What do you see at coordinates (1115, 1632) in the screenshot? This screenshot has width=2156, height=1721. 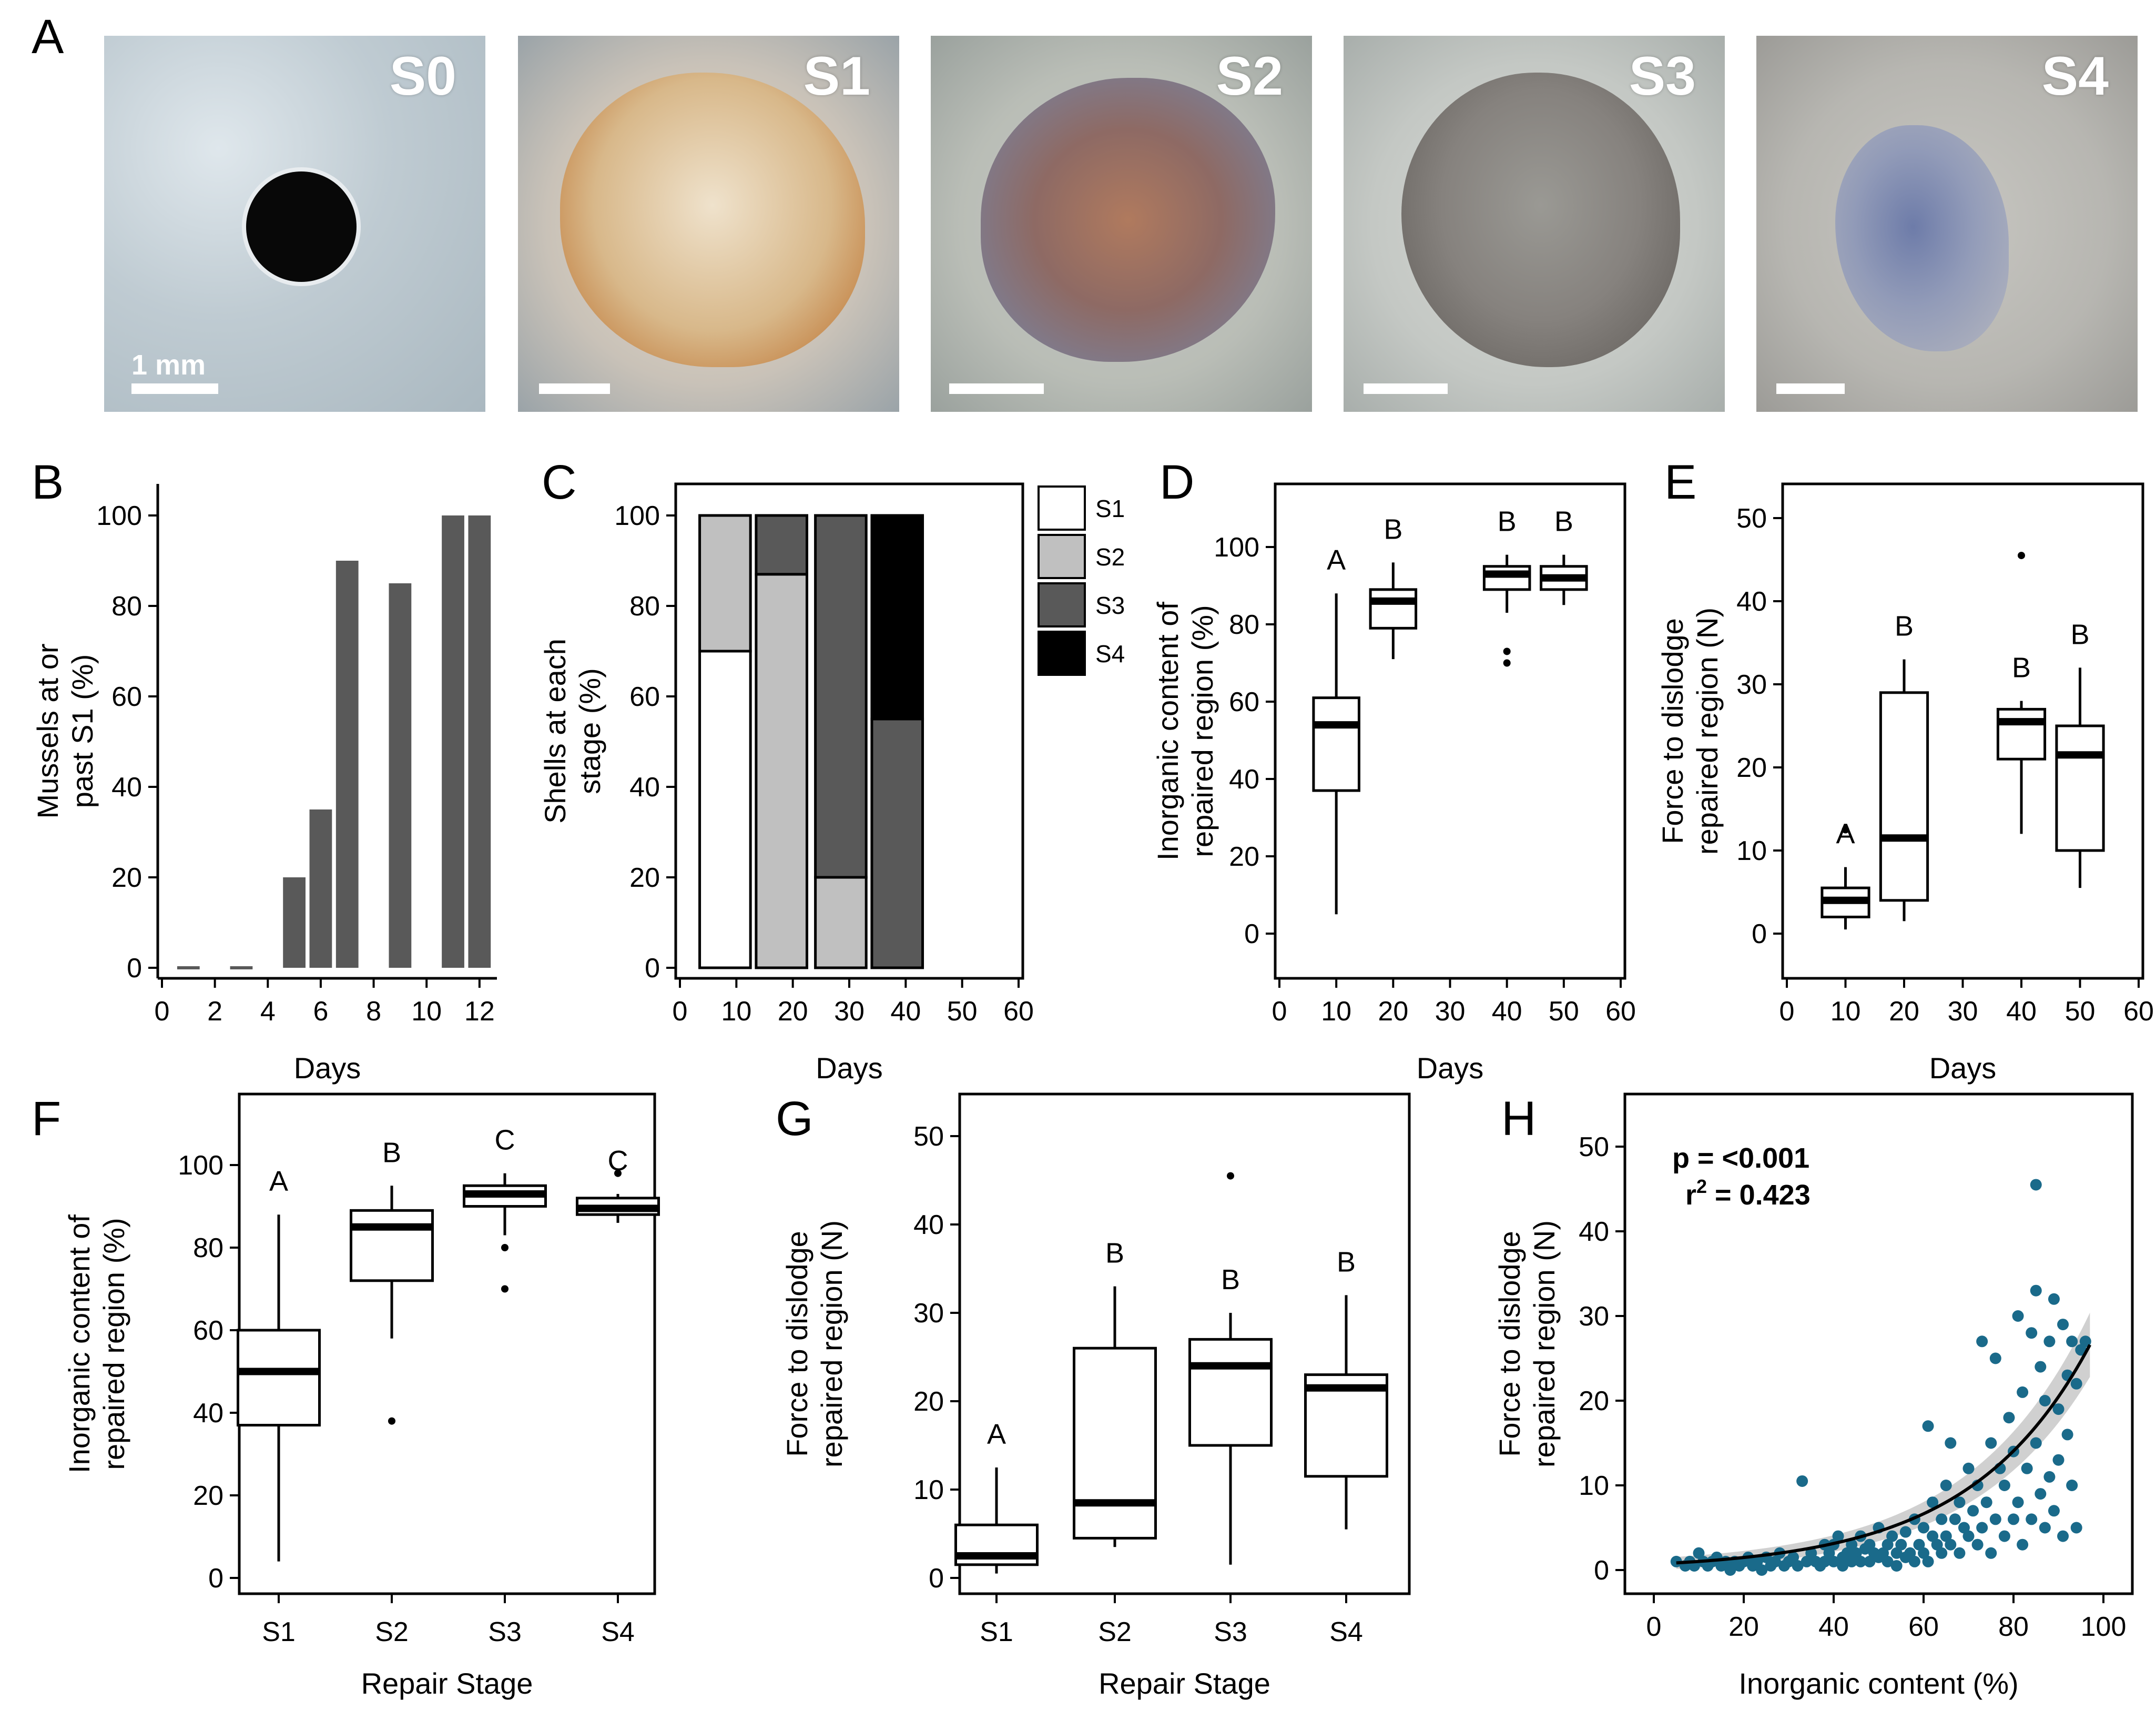 I see `x-category-label-g: S2` at bounding box center [1115, 1632].